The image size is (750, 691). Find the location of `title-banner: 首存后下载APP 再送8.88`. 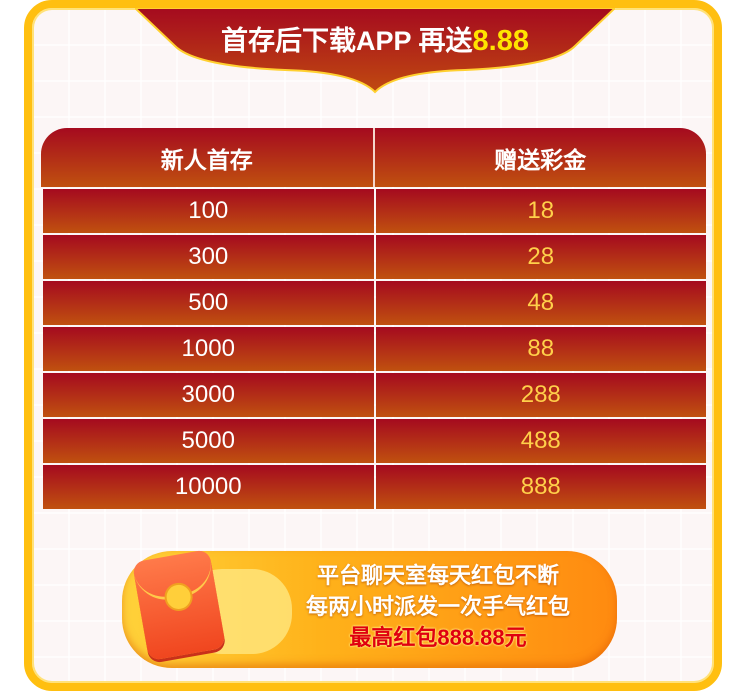

title-banner: 首存后下载APP 再送8.88 is located at coordinates (375, 51).